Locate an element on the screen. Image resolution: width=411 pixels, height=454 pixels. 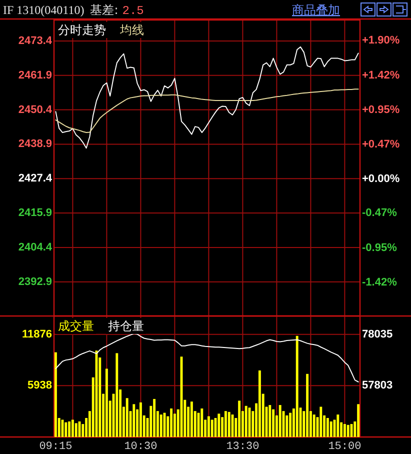
x-tick-label: 10:30 is located at coordinates (141, 447).